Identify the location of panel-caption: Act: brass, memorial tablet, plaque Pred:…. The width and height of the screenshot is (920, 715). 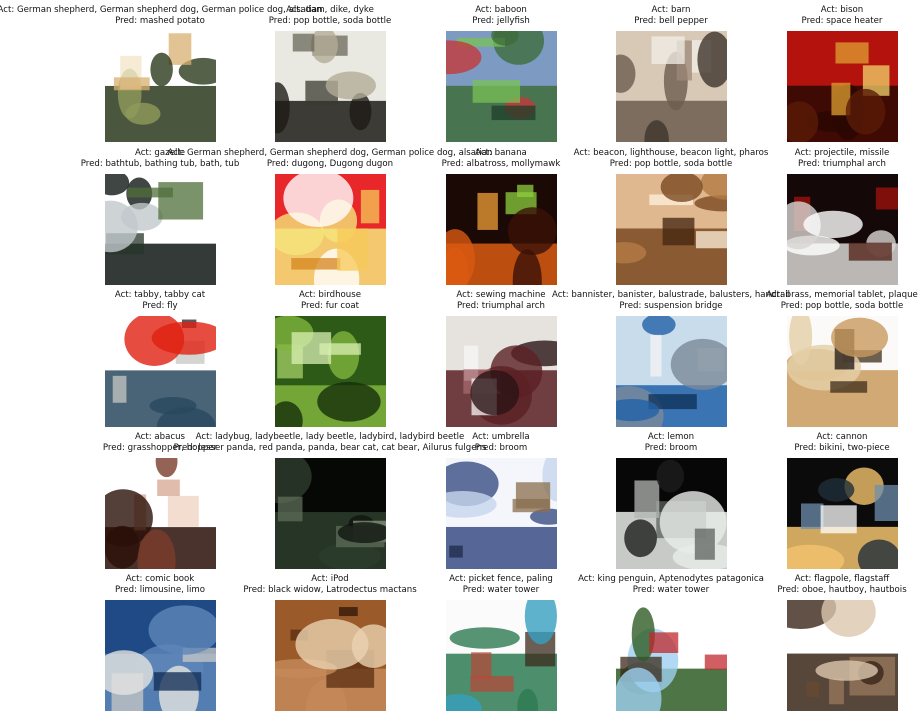
(842, 300).